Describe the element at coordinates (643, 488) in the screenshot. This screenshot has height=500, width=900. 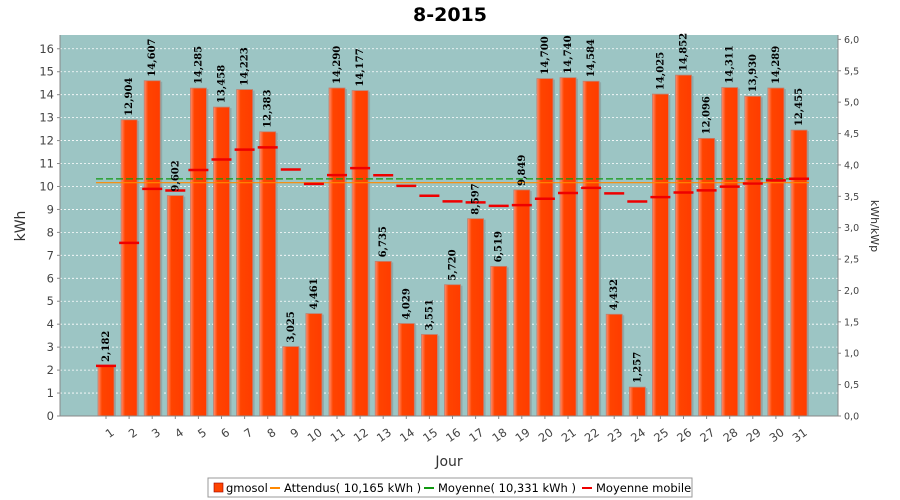
I see `legend-label: Moyenne mobile` at that location.